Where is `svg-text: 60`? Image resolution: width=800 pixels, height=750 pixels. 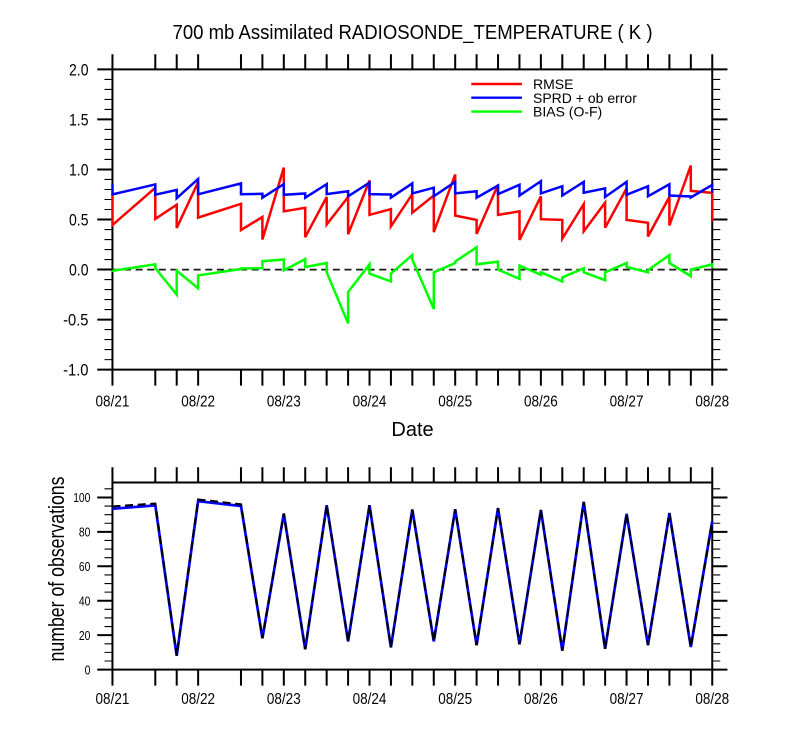 svg-text: 60 is located at coordinates (85, 566).